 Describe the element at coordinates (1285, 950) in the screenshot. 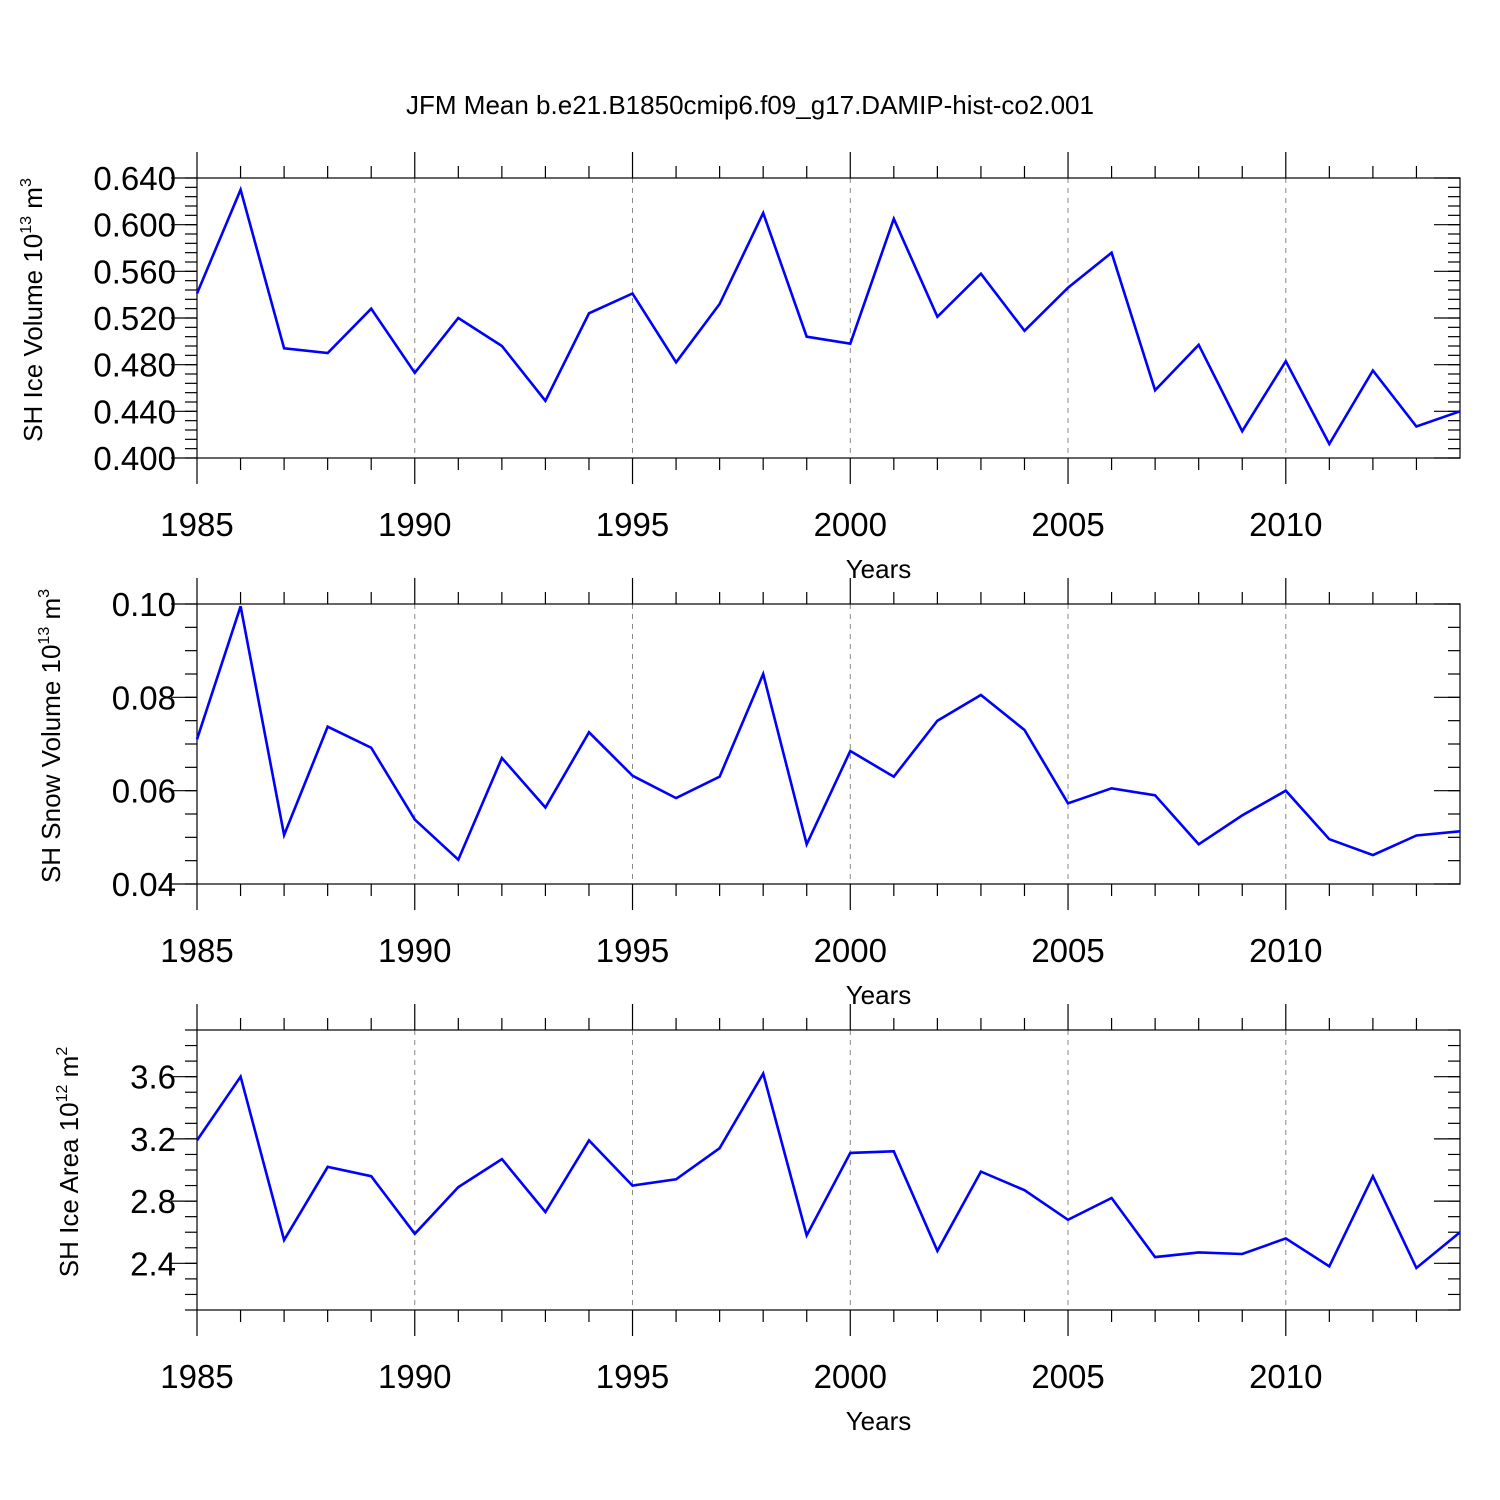

I see `x-tick-label: 2010` at that location.